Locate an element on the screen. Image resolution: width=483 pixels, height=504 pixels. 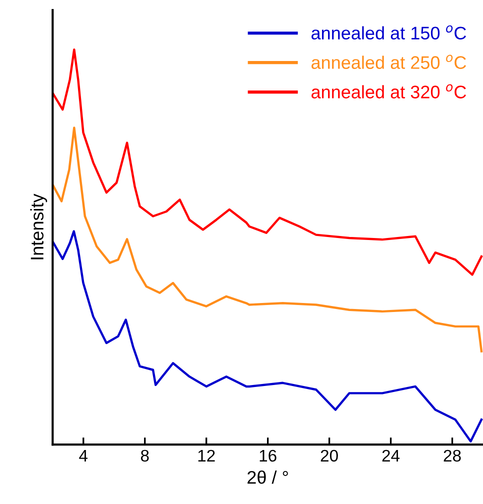
x-tick-label: 16 is located at coordinates (268, 456).